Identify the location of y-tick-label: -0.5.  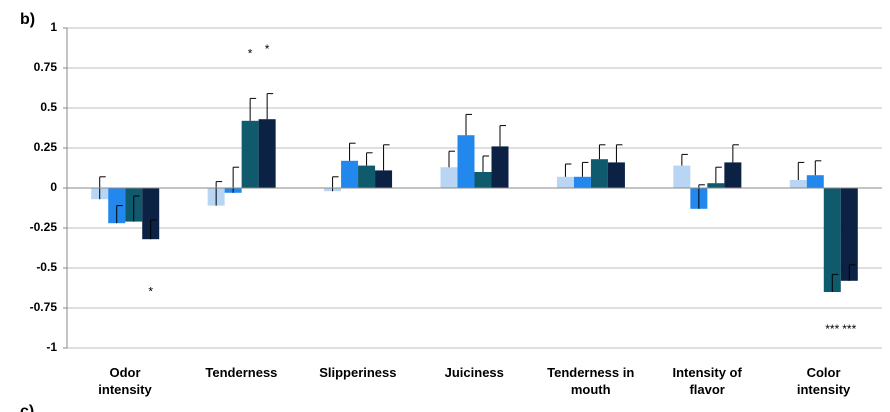
(46, 267).